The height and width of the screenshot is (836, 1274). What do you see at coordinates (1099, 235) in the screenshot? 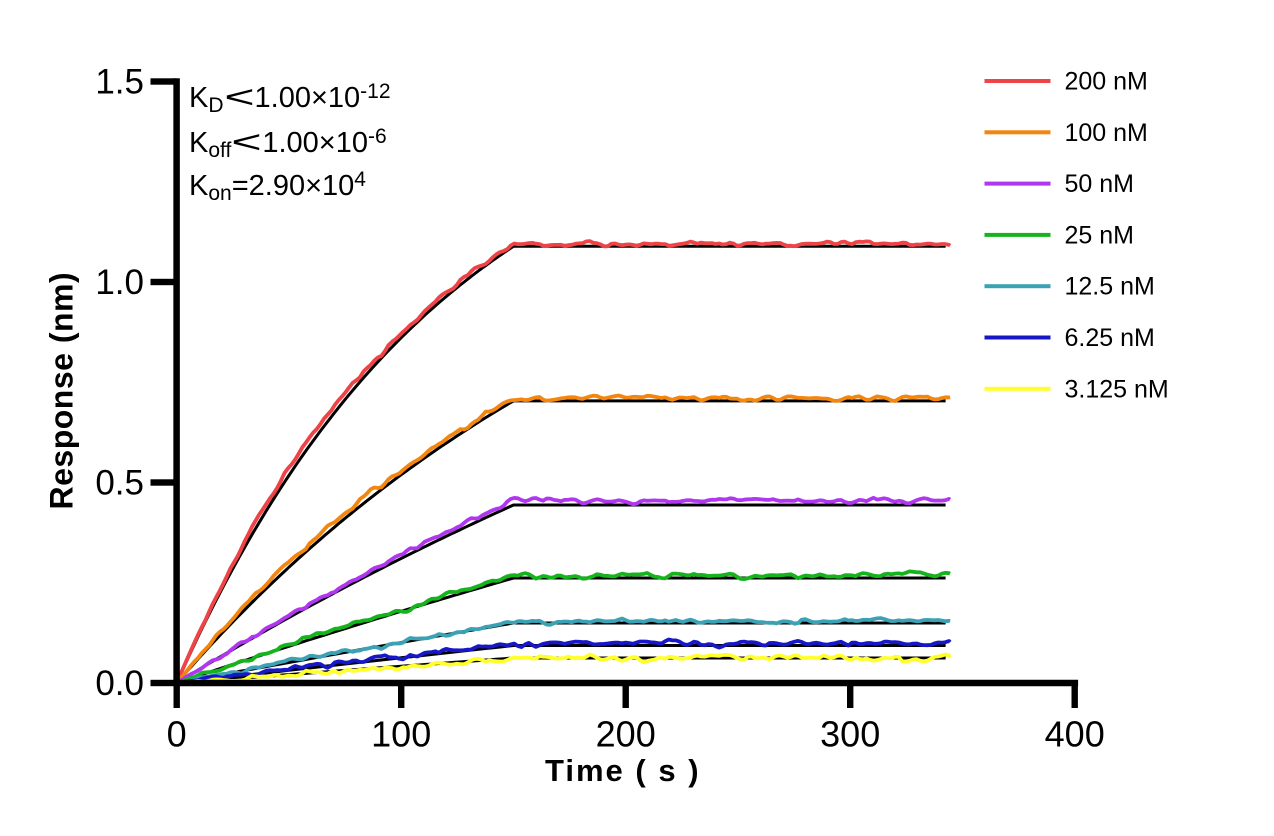
I see `svg-text: 25 nM` at bounding box center [1099, 235].